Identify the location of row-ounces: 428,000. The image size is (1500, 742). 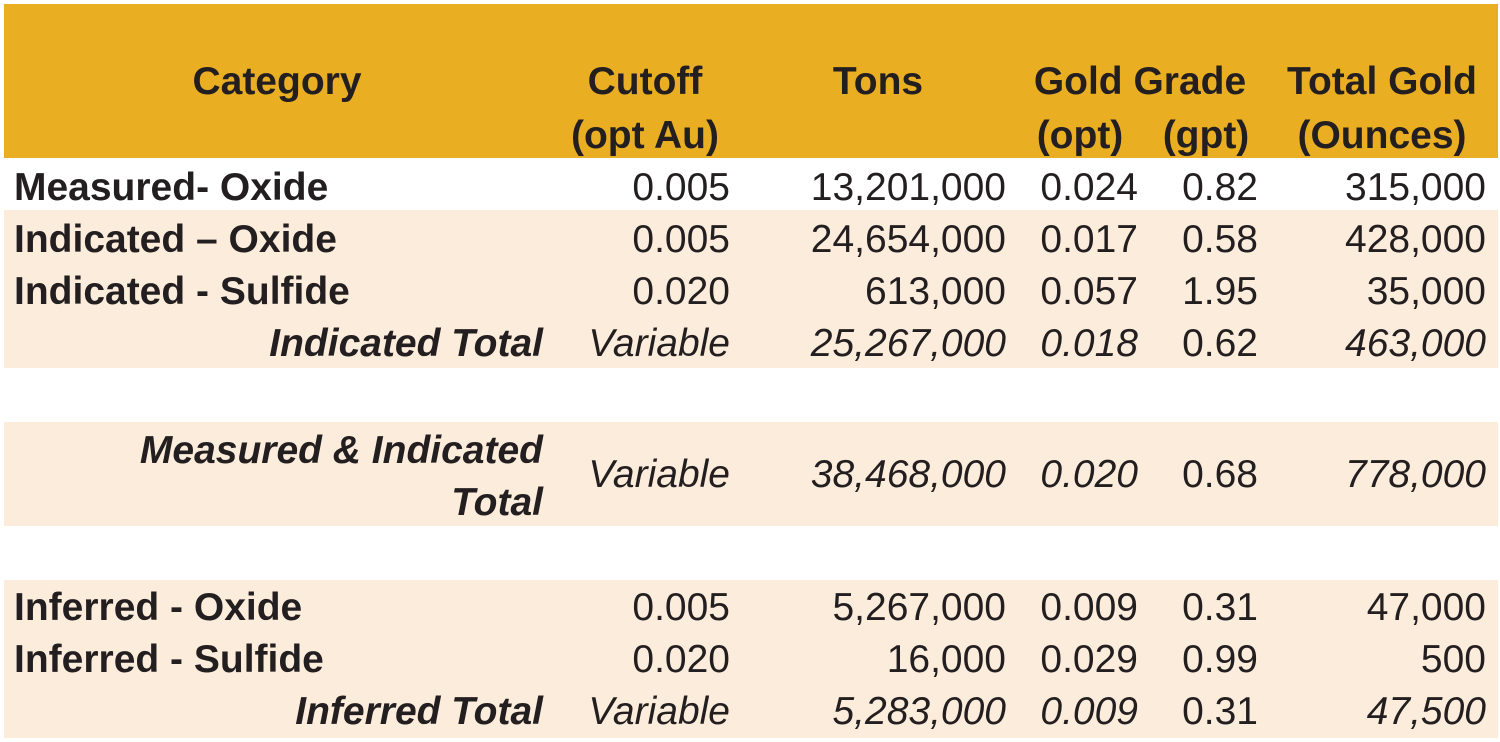
(1415, 239).